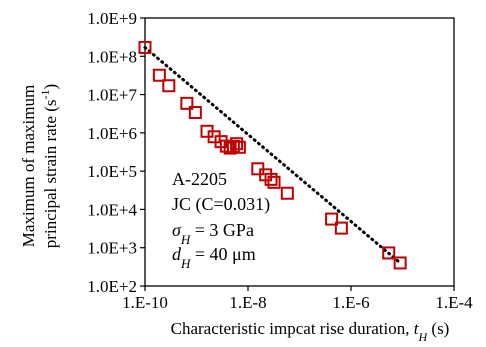 This screenshot has height=347, width=486. Describe the element at coordinates (112, 248) in the screenshot. I see `y-tick-label: 1.0E+3` at that location.